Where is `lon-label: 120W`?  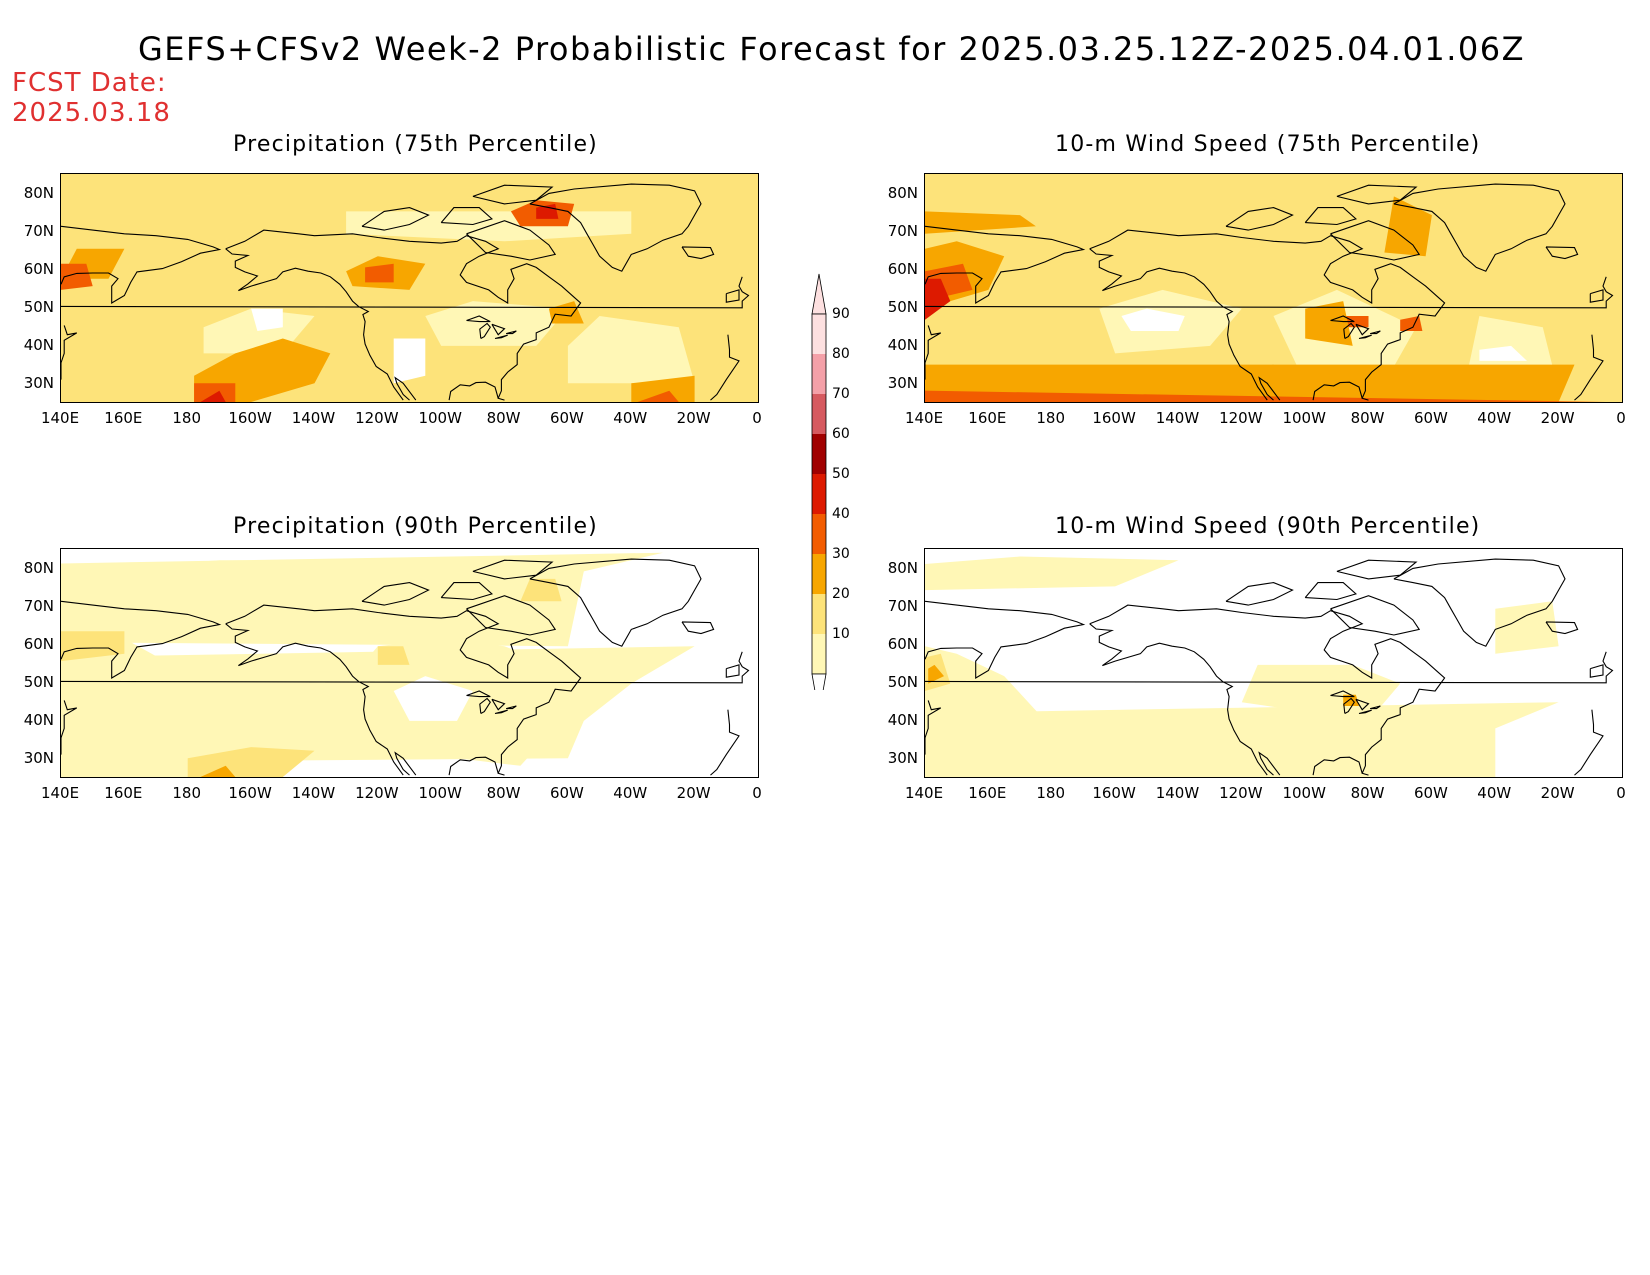 lon-label: 120W is located at coordinates (377, 793).